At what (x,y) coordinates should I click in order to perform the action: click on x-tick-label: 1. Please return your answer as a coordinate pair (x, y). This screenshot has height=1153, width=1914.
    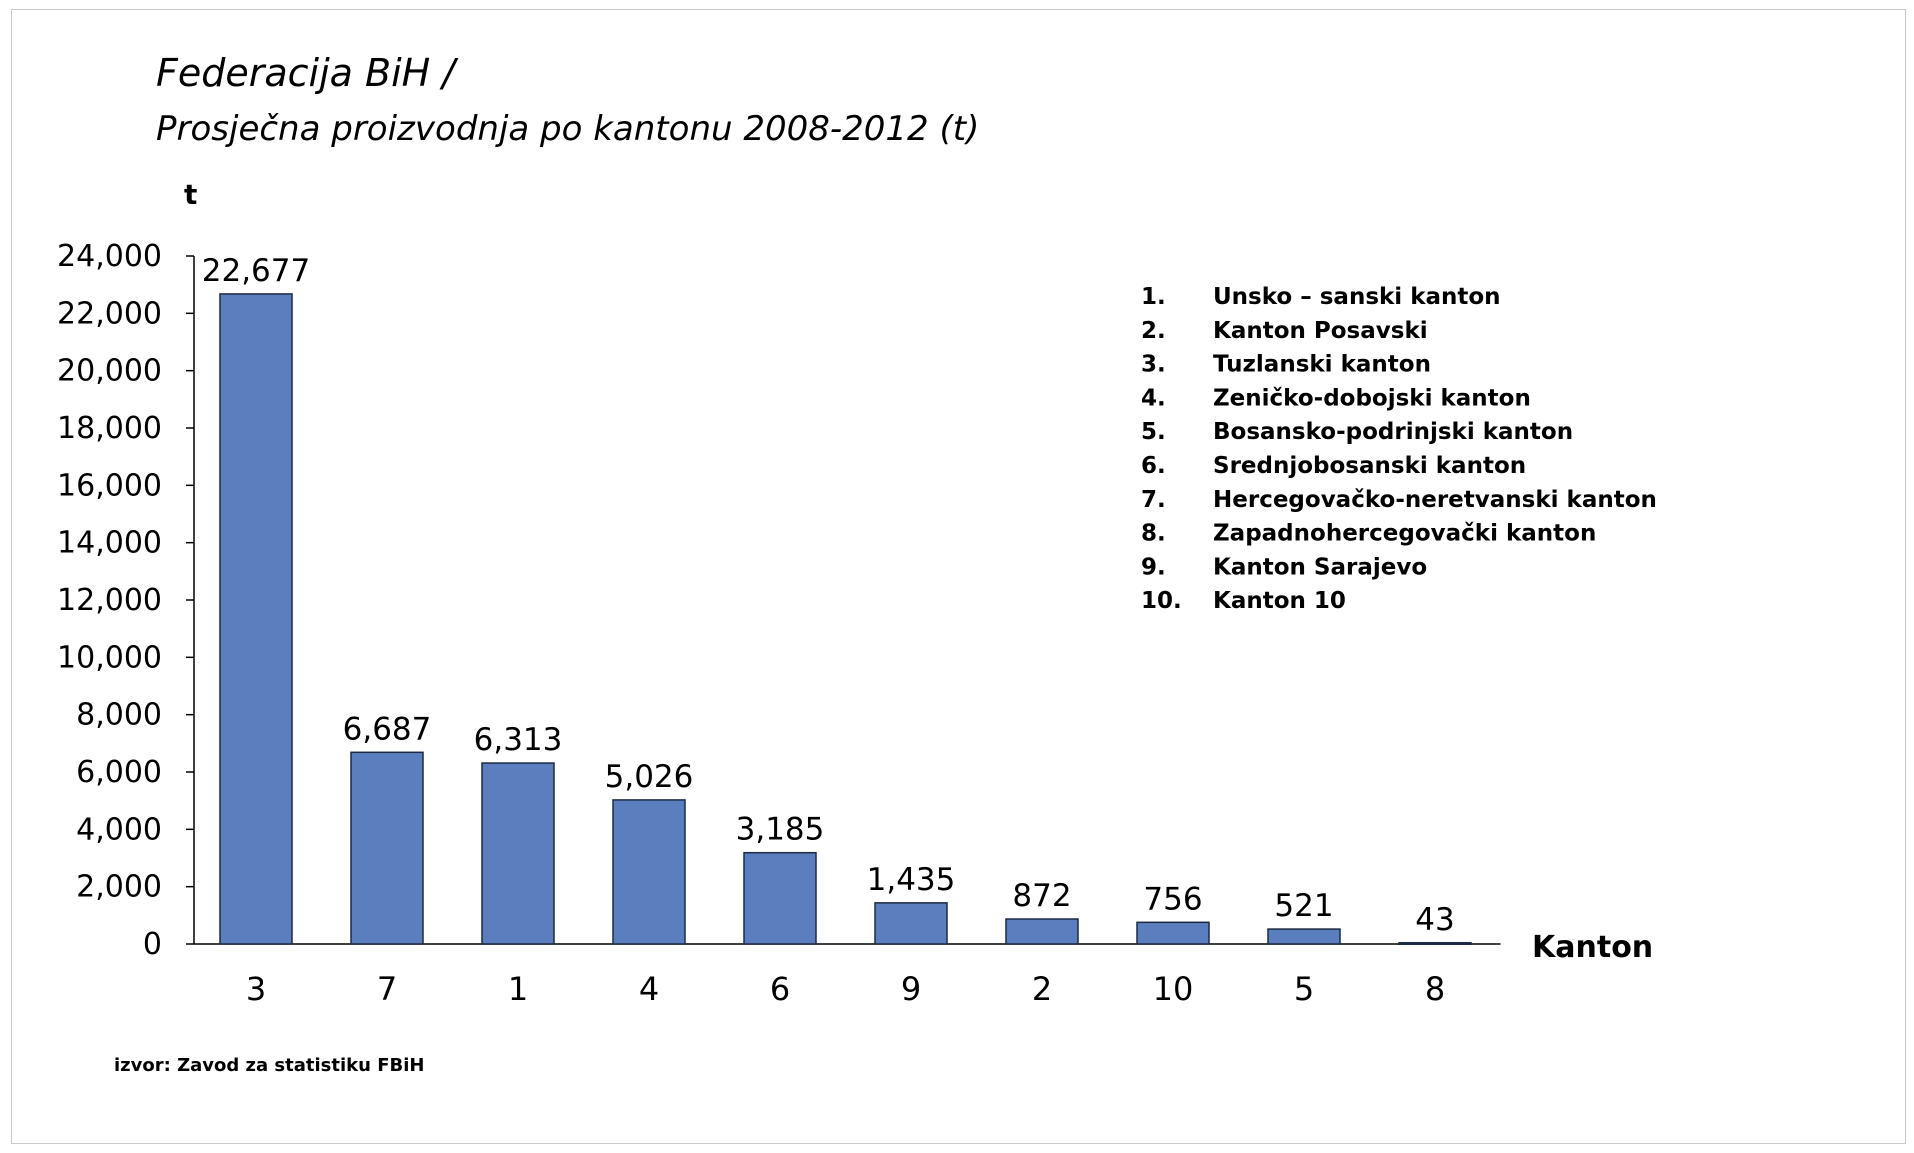
    Looking at the image, I should click on (518, 989).